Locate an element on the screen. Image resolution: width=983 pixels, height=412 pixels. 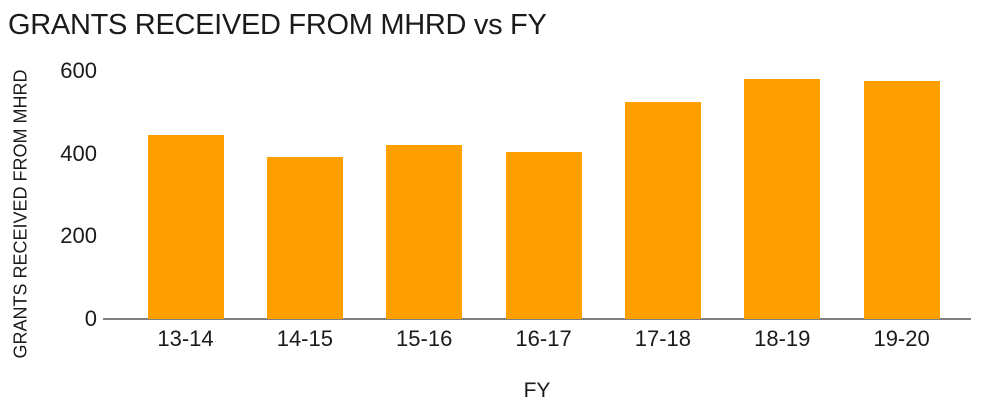
chart-title: GRANTS RECEIVED FROM MHRD vs FY is located at coordinates (277, 25).